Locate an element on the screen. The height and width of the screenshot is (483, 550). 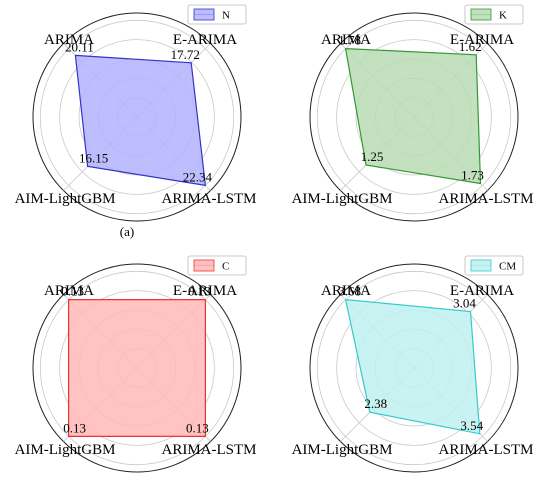
value-label-ARIMA-LSTM: 0.13 is located at coordinates (197, 427).